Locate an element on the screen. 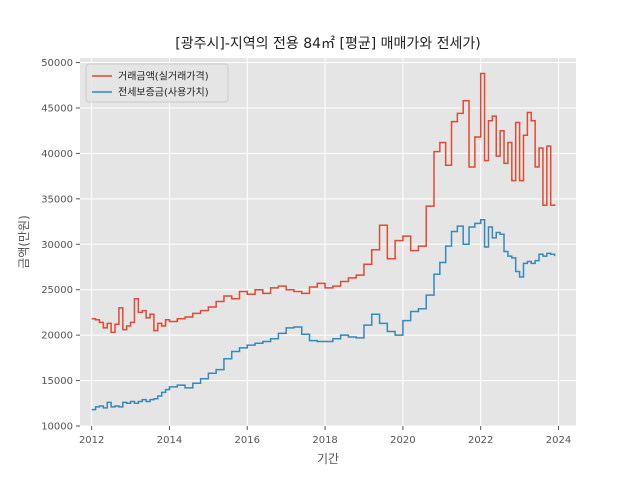  x-tick-label: 2020 is located at coordinates (402, 440).